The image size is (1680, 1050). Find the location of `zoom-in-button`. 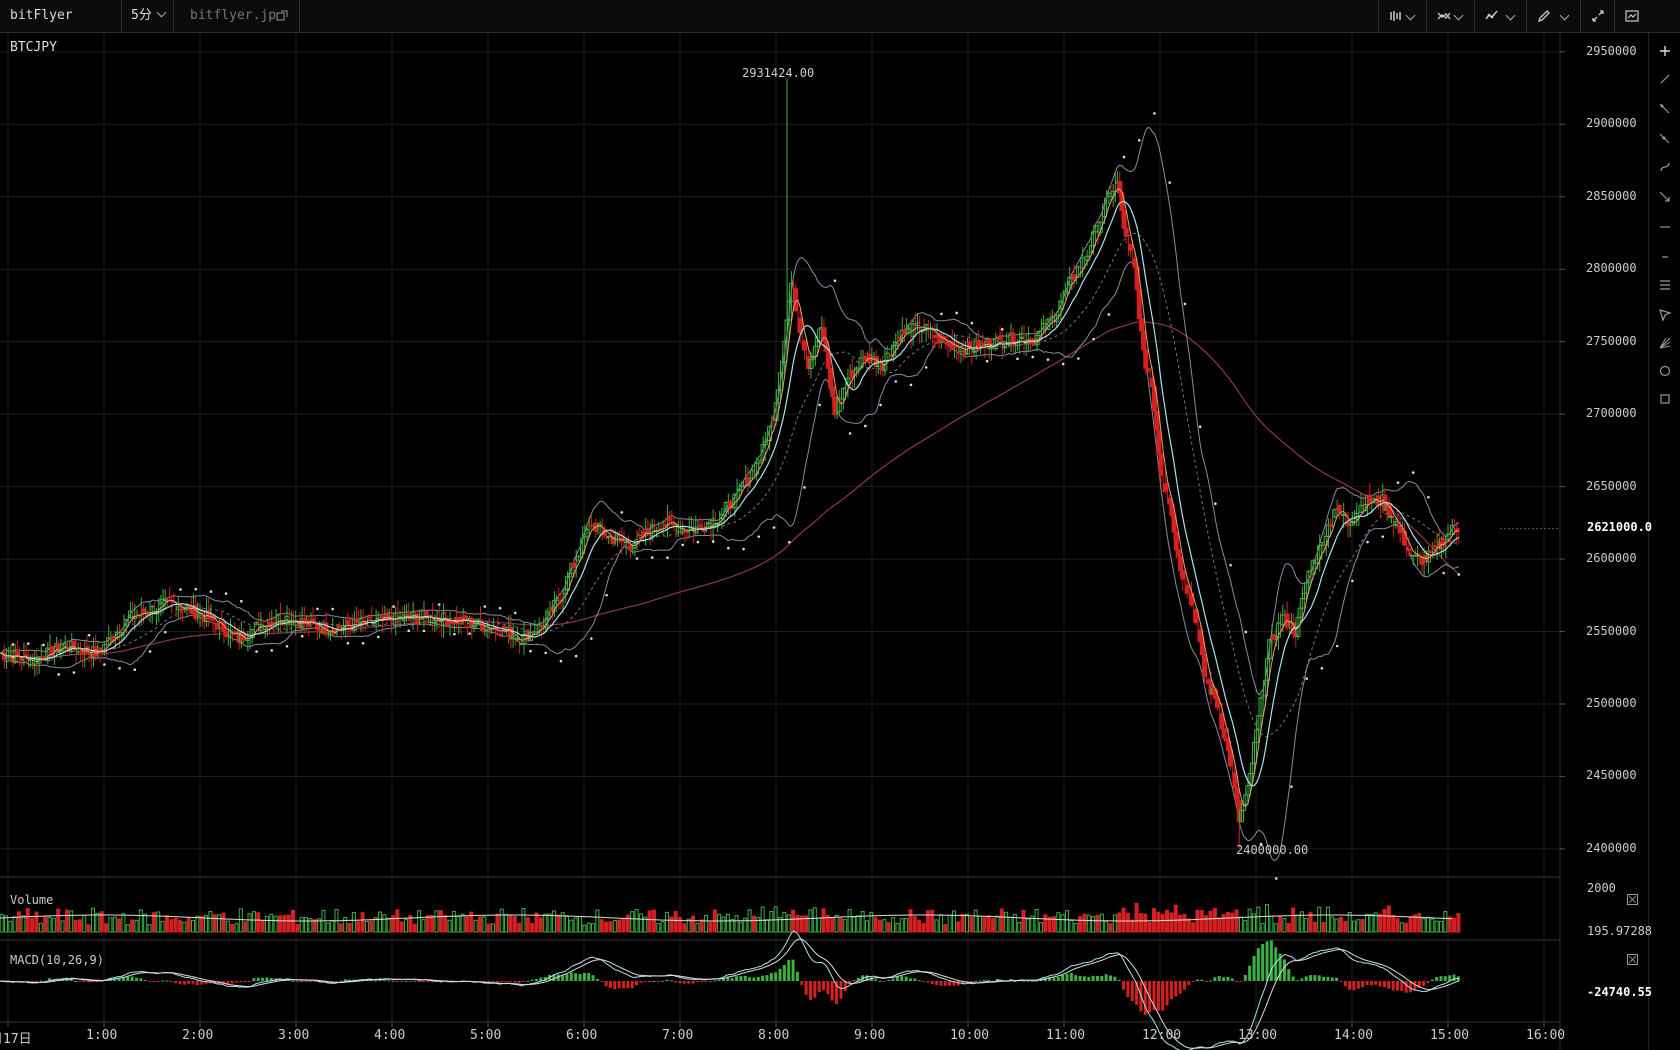

zoom-in-button is located at coordinates (1664, 51).